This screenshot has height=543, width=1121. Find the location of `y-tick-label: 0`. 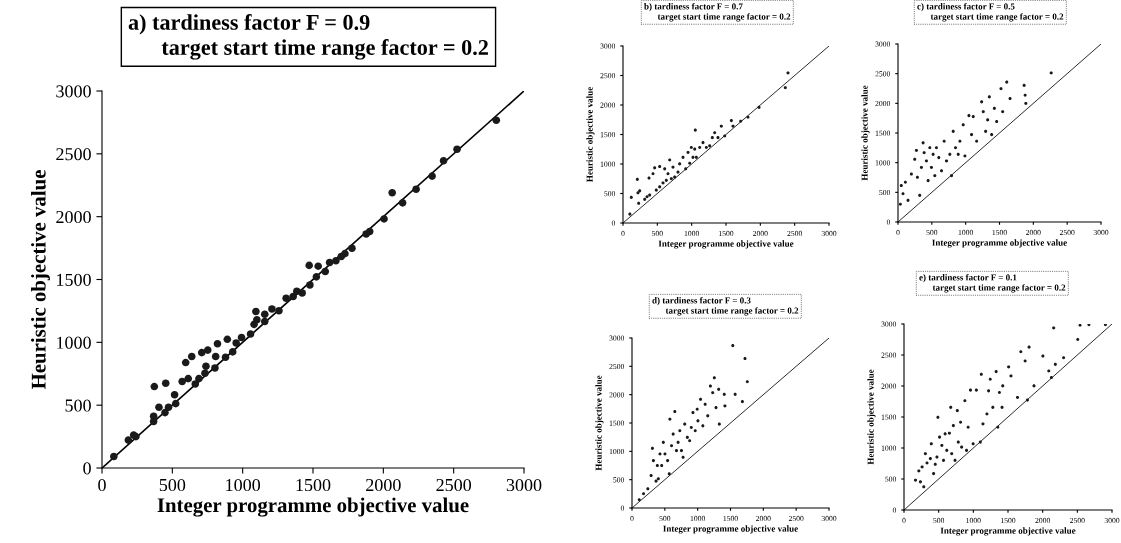

y-tick-label: 0 is located at coordinates (87, 468).